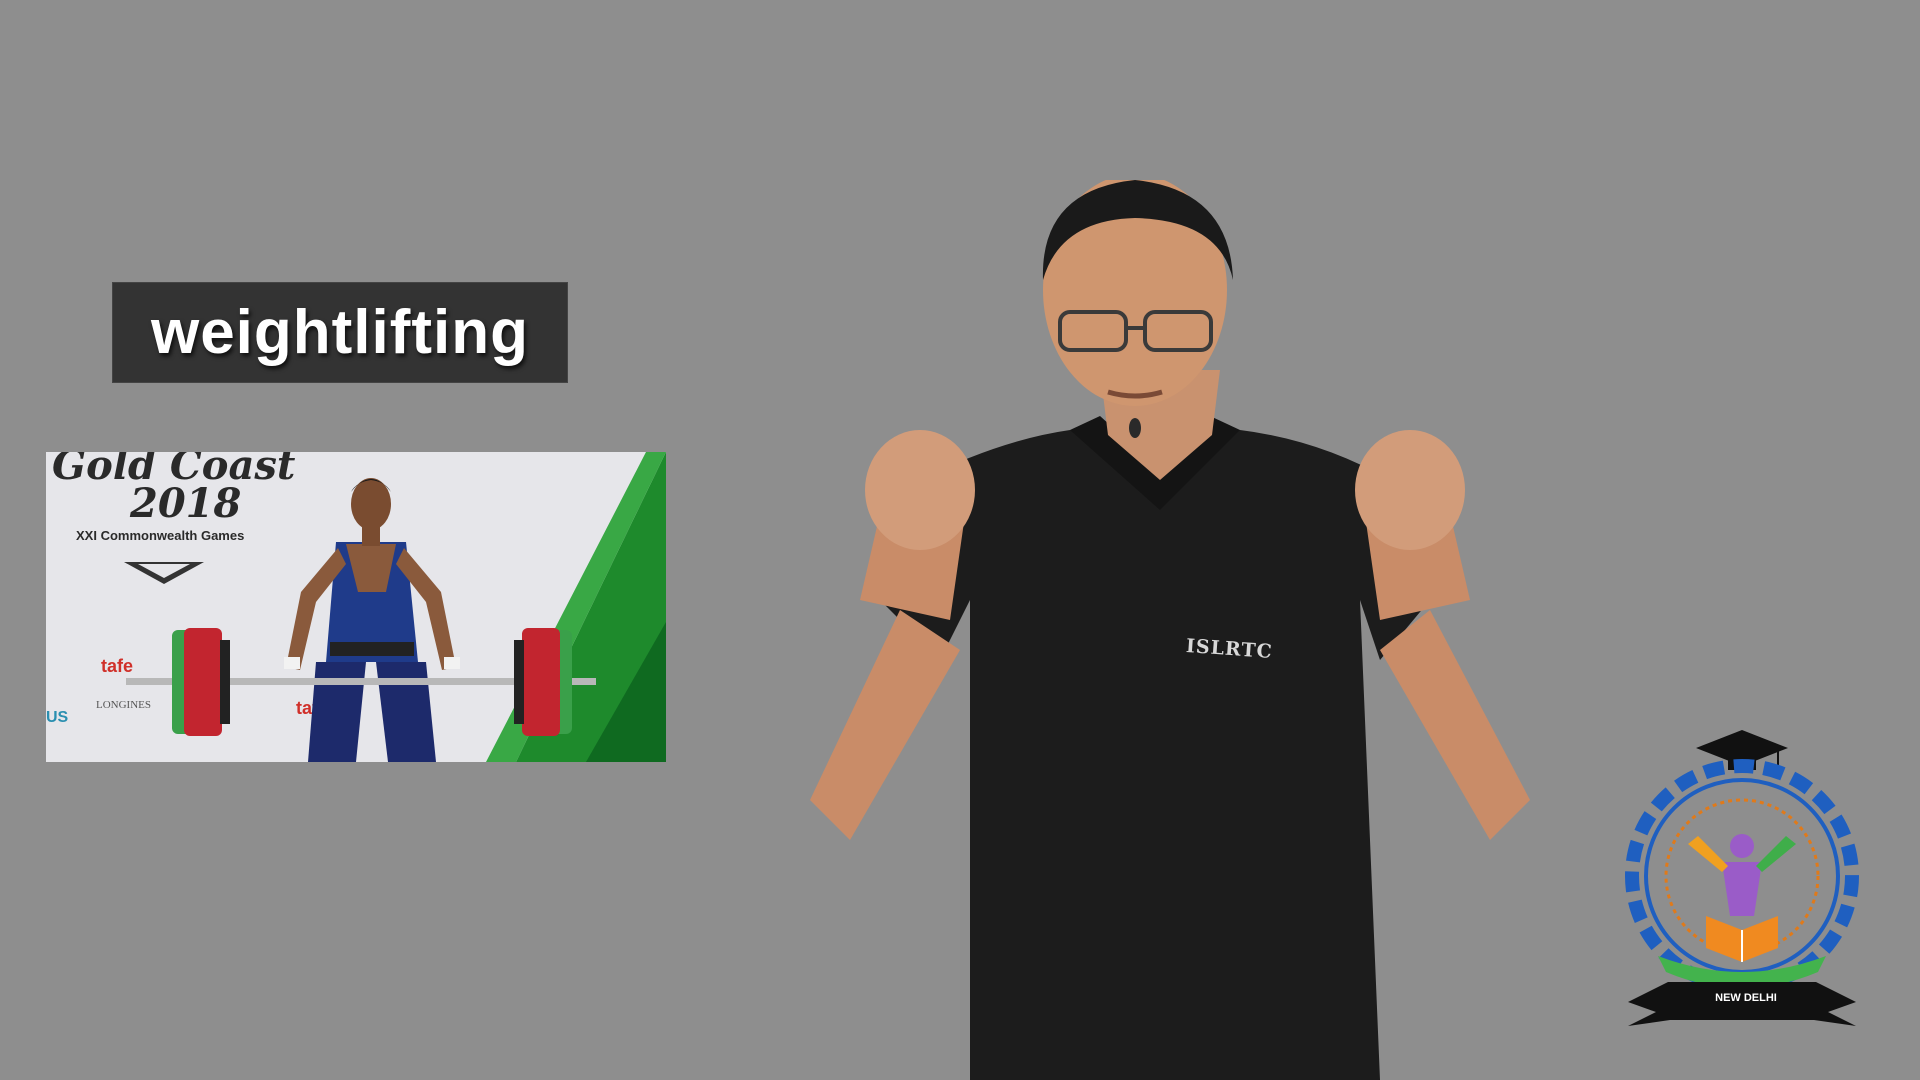 The width and height of the screenshot is (1920, 1080). What do you see at coordinates (174, 470) in the screenshot?
I see `photo-event-title: Gold Coast` at bounding box center [174, 470].